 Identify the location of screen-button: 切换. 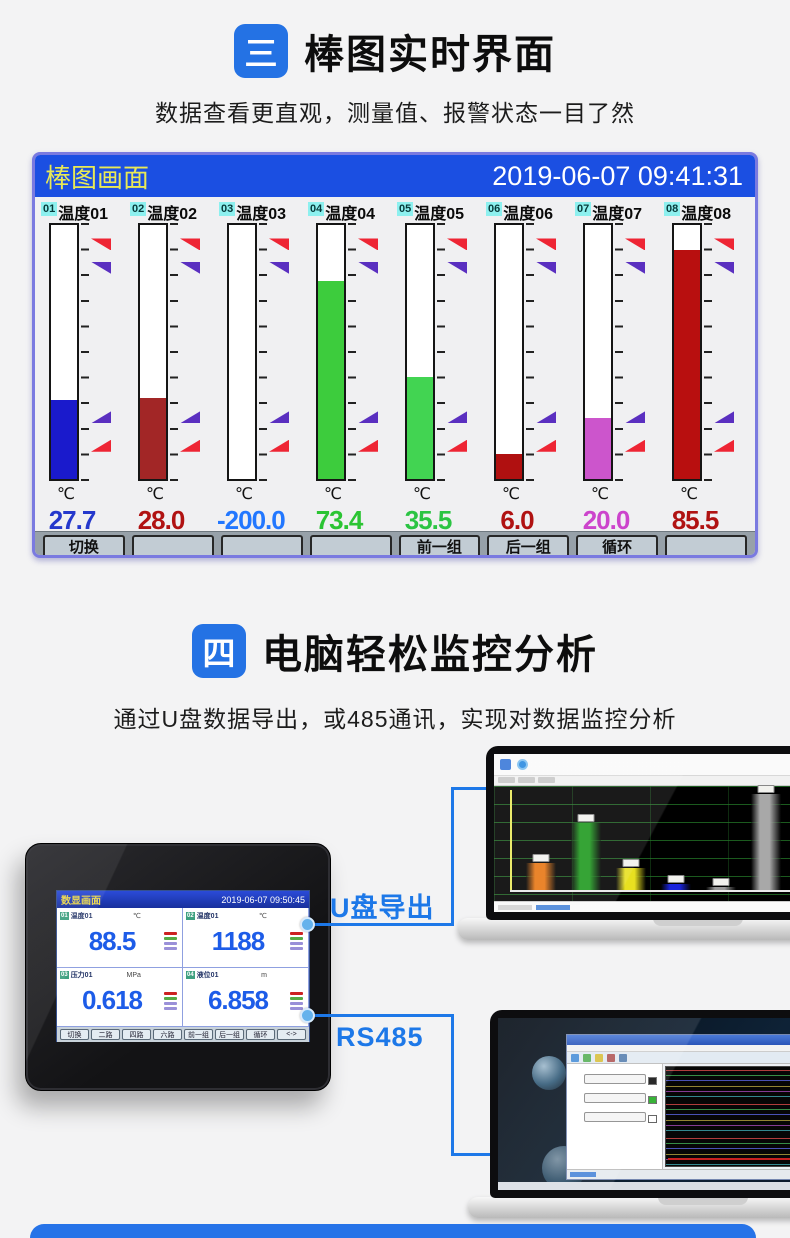
(84, 545).